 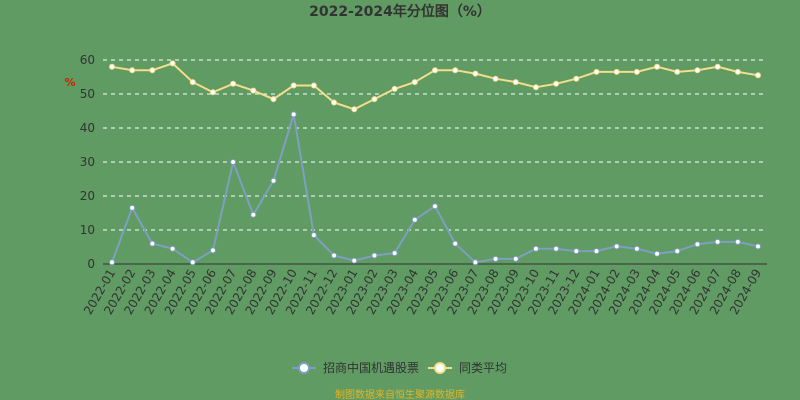 I want to click on y-tick-label: 60, so click(x=87, y=60).